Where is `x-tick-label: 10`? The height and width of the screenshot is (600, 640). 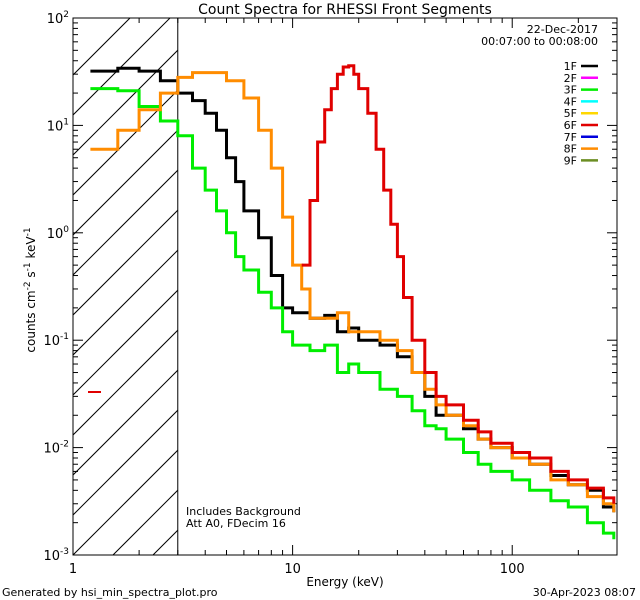 x-tick-label: 10 is located at coordinates (292, 569).